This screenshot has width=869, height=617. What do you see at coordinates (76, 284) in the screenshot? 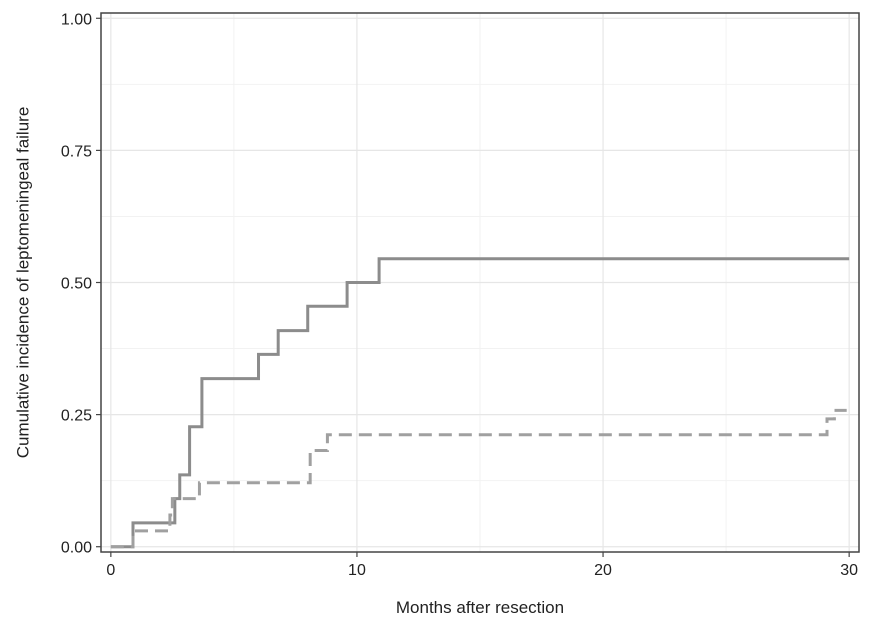
I see `y-tick-label: 0.50` at bounding box center [76, 284].